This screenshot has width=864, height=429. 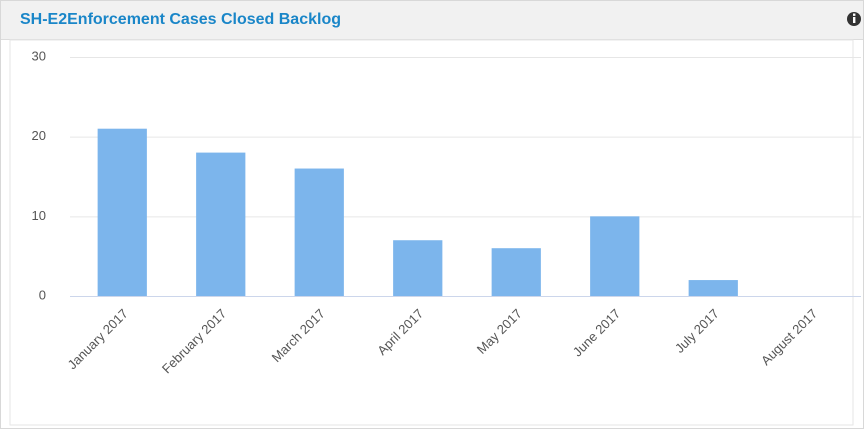 What do you see at coordinates (432, 20) in the screenshot?
I see `widget-header` at bounding box center [432, 20].